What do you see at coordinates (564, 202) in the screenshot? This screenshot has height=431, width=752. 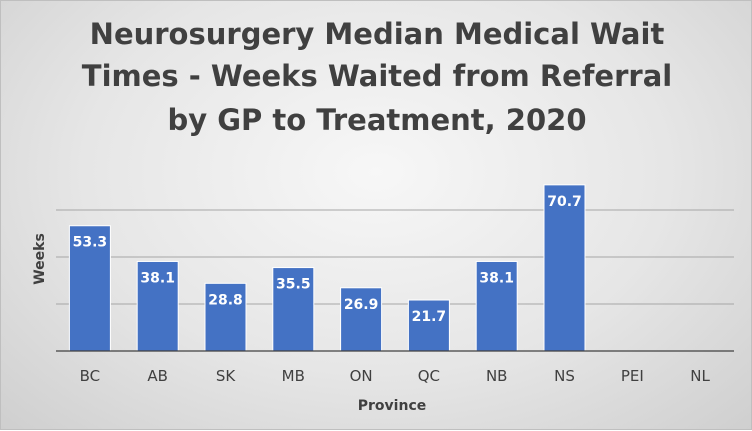 I see `data-label-ns: 70.7` at bounding box center [564, 202].